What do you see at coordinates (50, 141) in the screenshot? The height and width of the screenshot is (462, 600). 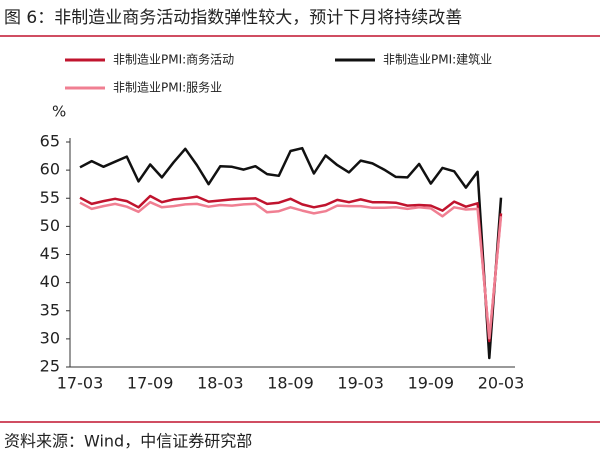 I see `y-tick-label: 65` at bounding box center [50, 141].